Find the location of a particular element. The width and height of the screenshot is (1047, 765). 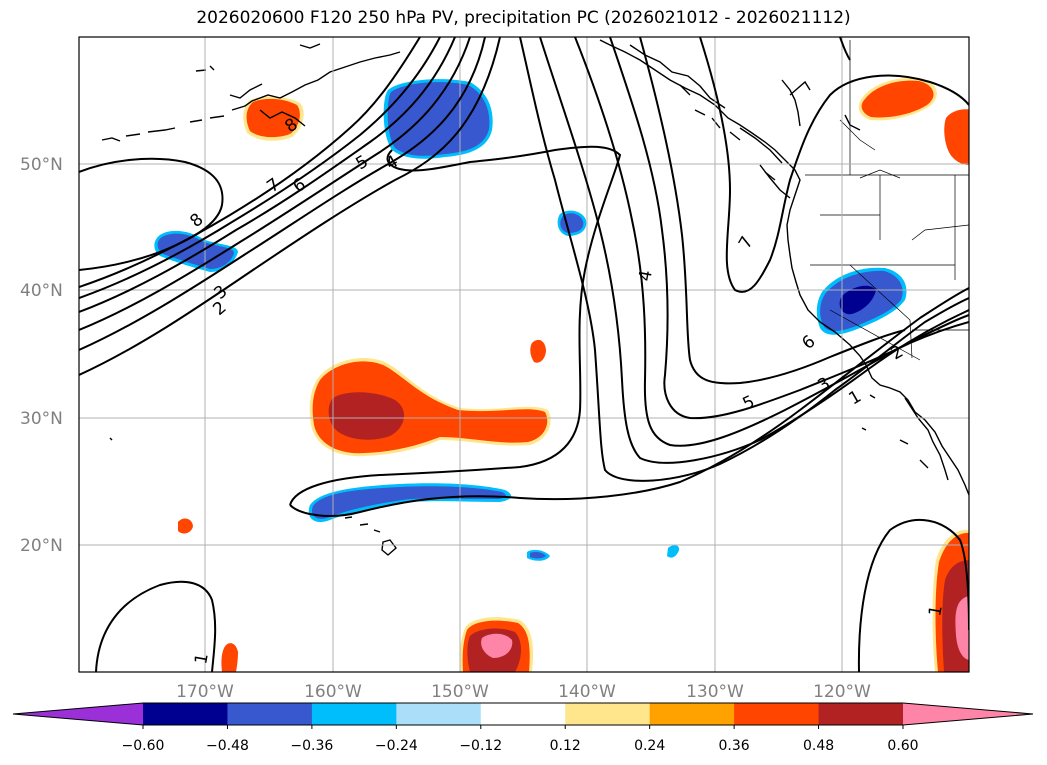

colorbar-tick-label: −0.36 is located at coordinates (311, 746).